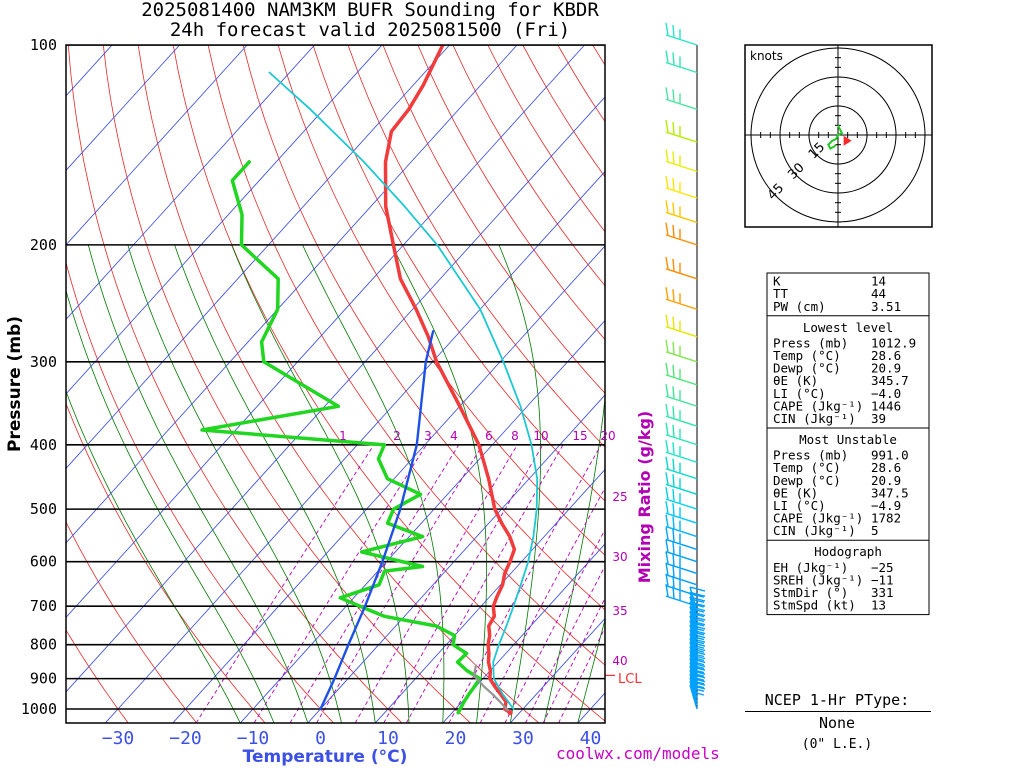 The width and height of the screenshot is (1024, 768). What do you see at coordinates (43, 606) in the screenshot?
I see `y-tick-label: 700` at bounding box center [43, 606].